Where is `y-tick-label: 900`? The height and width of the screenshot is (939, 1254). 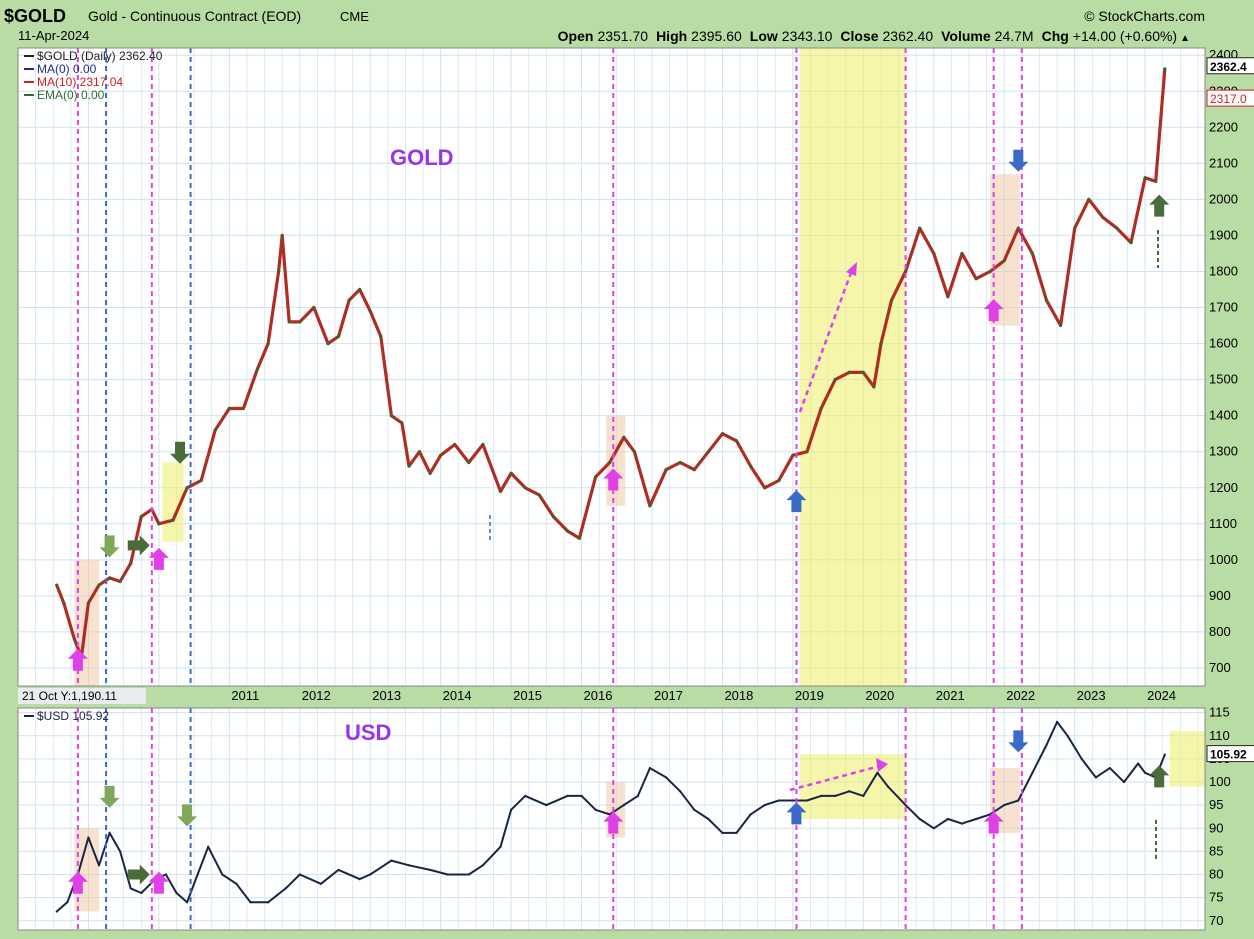
y-tick-label: 900 is located at coordinates (1220, 595).